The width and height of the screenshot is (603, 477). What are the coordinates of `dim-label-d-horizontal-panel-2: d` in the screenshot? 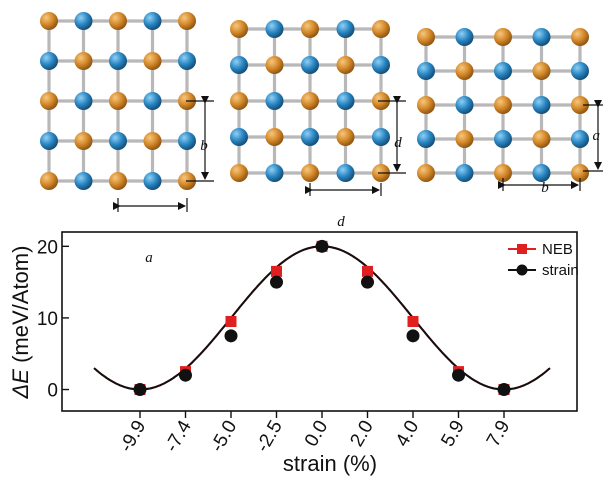 It's located at (341, 222).